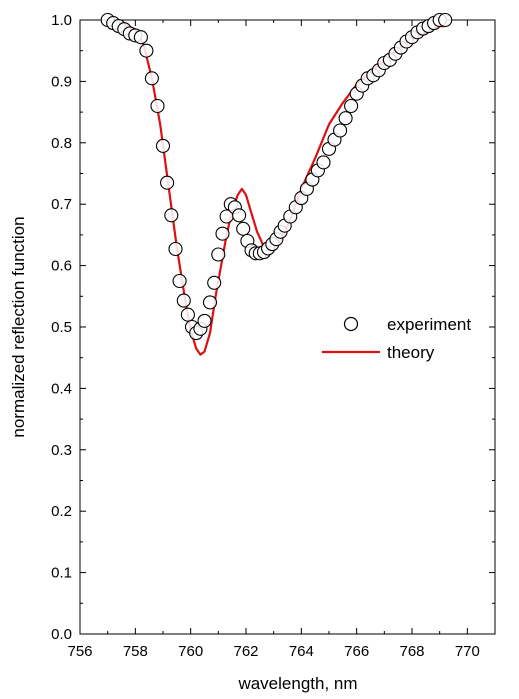 This screenshot has width=519, height=699. Describe the element at coordinates (245, 651) in the screenshot. I see `x-tick-label: 762` at that location.